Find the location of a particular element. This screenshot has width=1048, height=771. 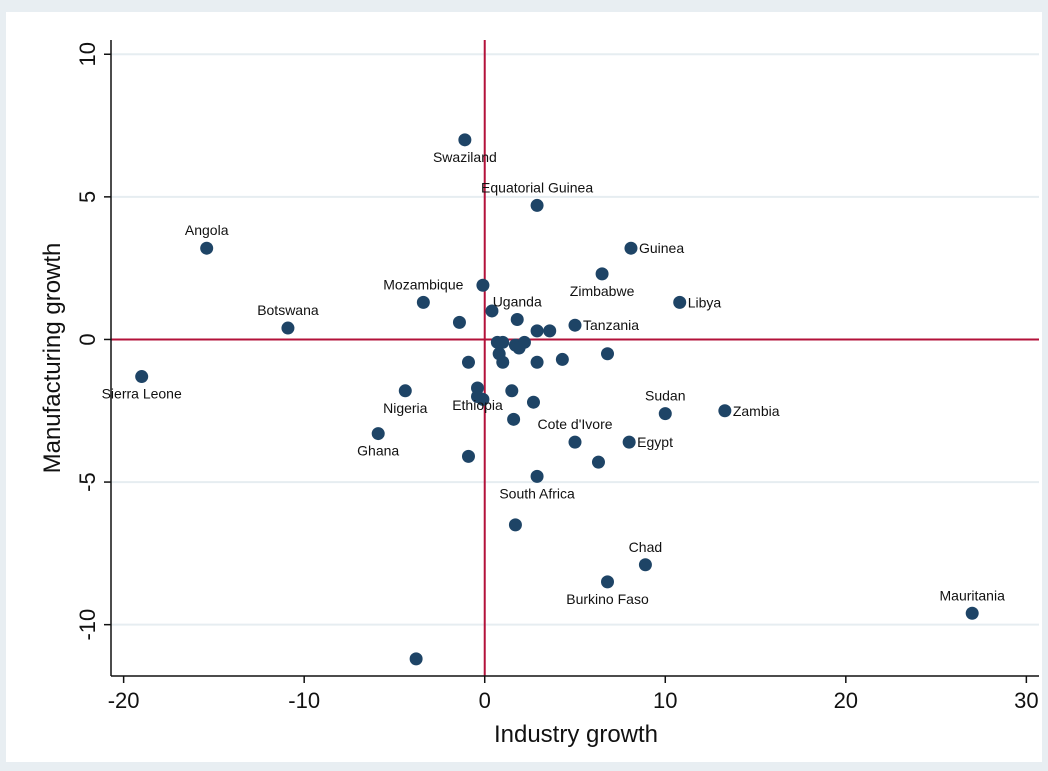

point-label: Angola is located at coordinates (207, 230).